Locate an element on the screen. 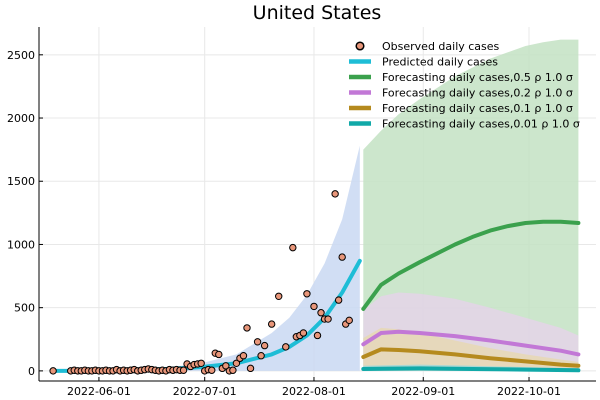  y-tick-label: 2500 is located at coordinates (21, 55).